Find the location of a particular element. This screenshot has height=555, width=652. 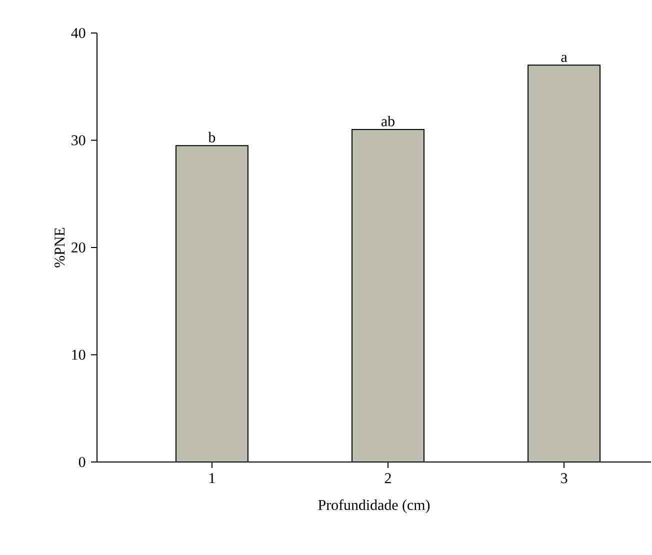

x-tick-label: 1 is located at coordinates (212, 478).